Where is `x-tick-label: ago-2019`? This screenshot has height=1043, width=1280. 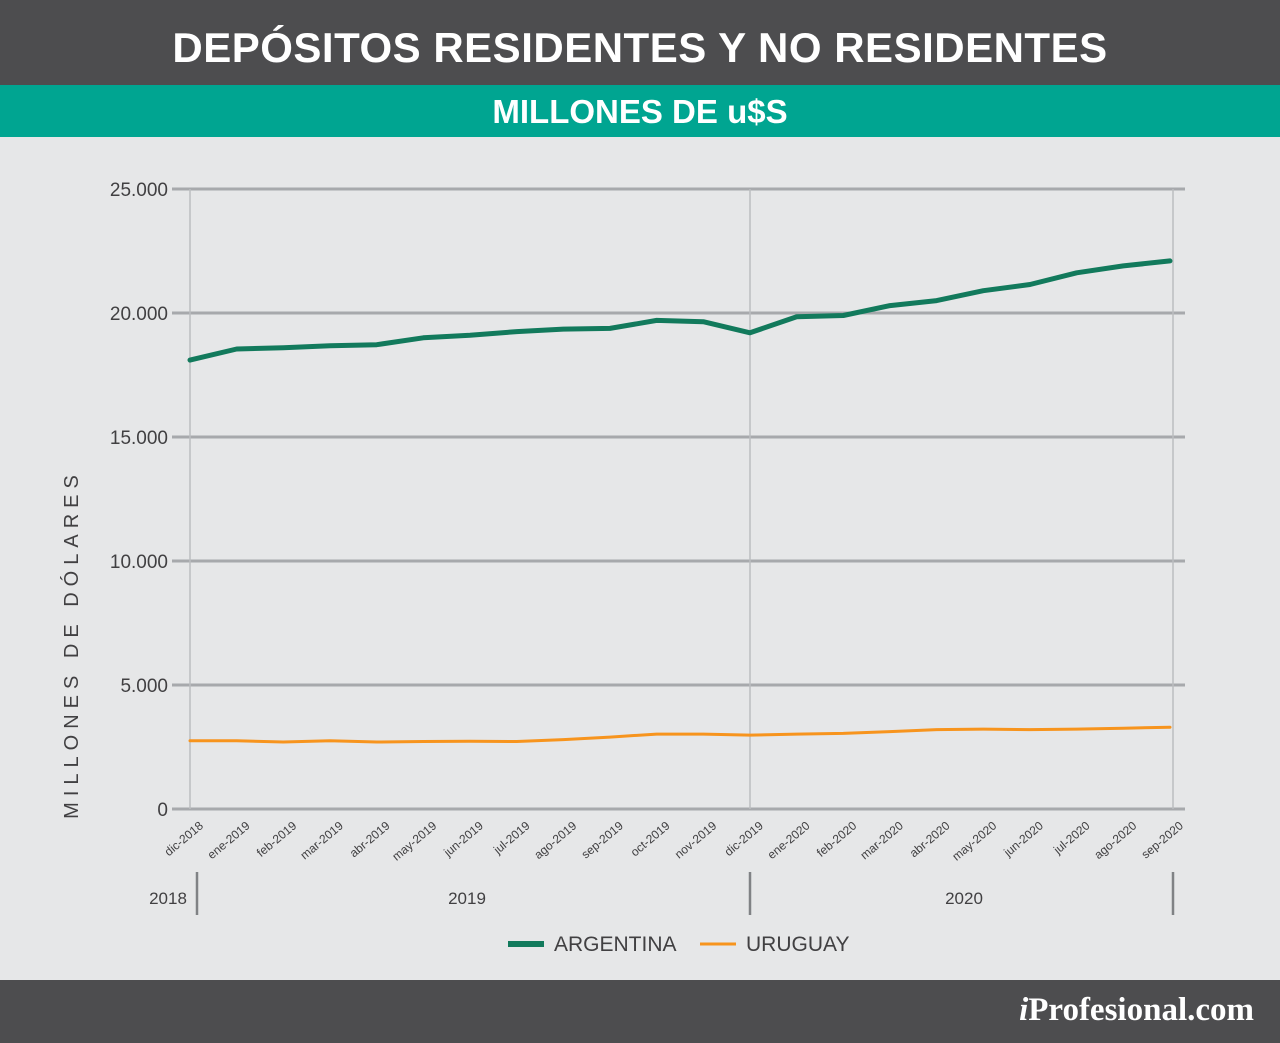 x-tick-label: ago-2019 is located at coordinates (555, 840).